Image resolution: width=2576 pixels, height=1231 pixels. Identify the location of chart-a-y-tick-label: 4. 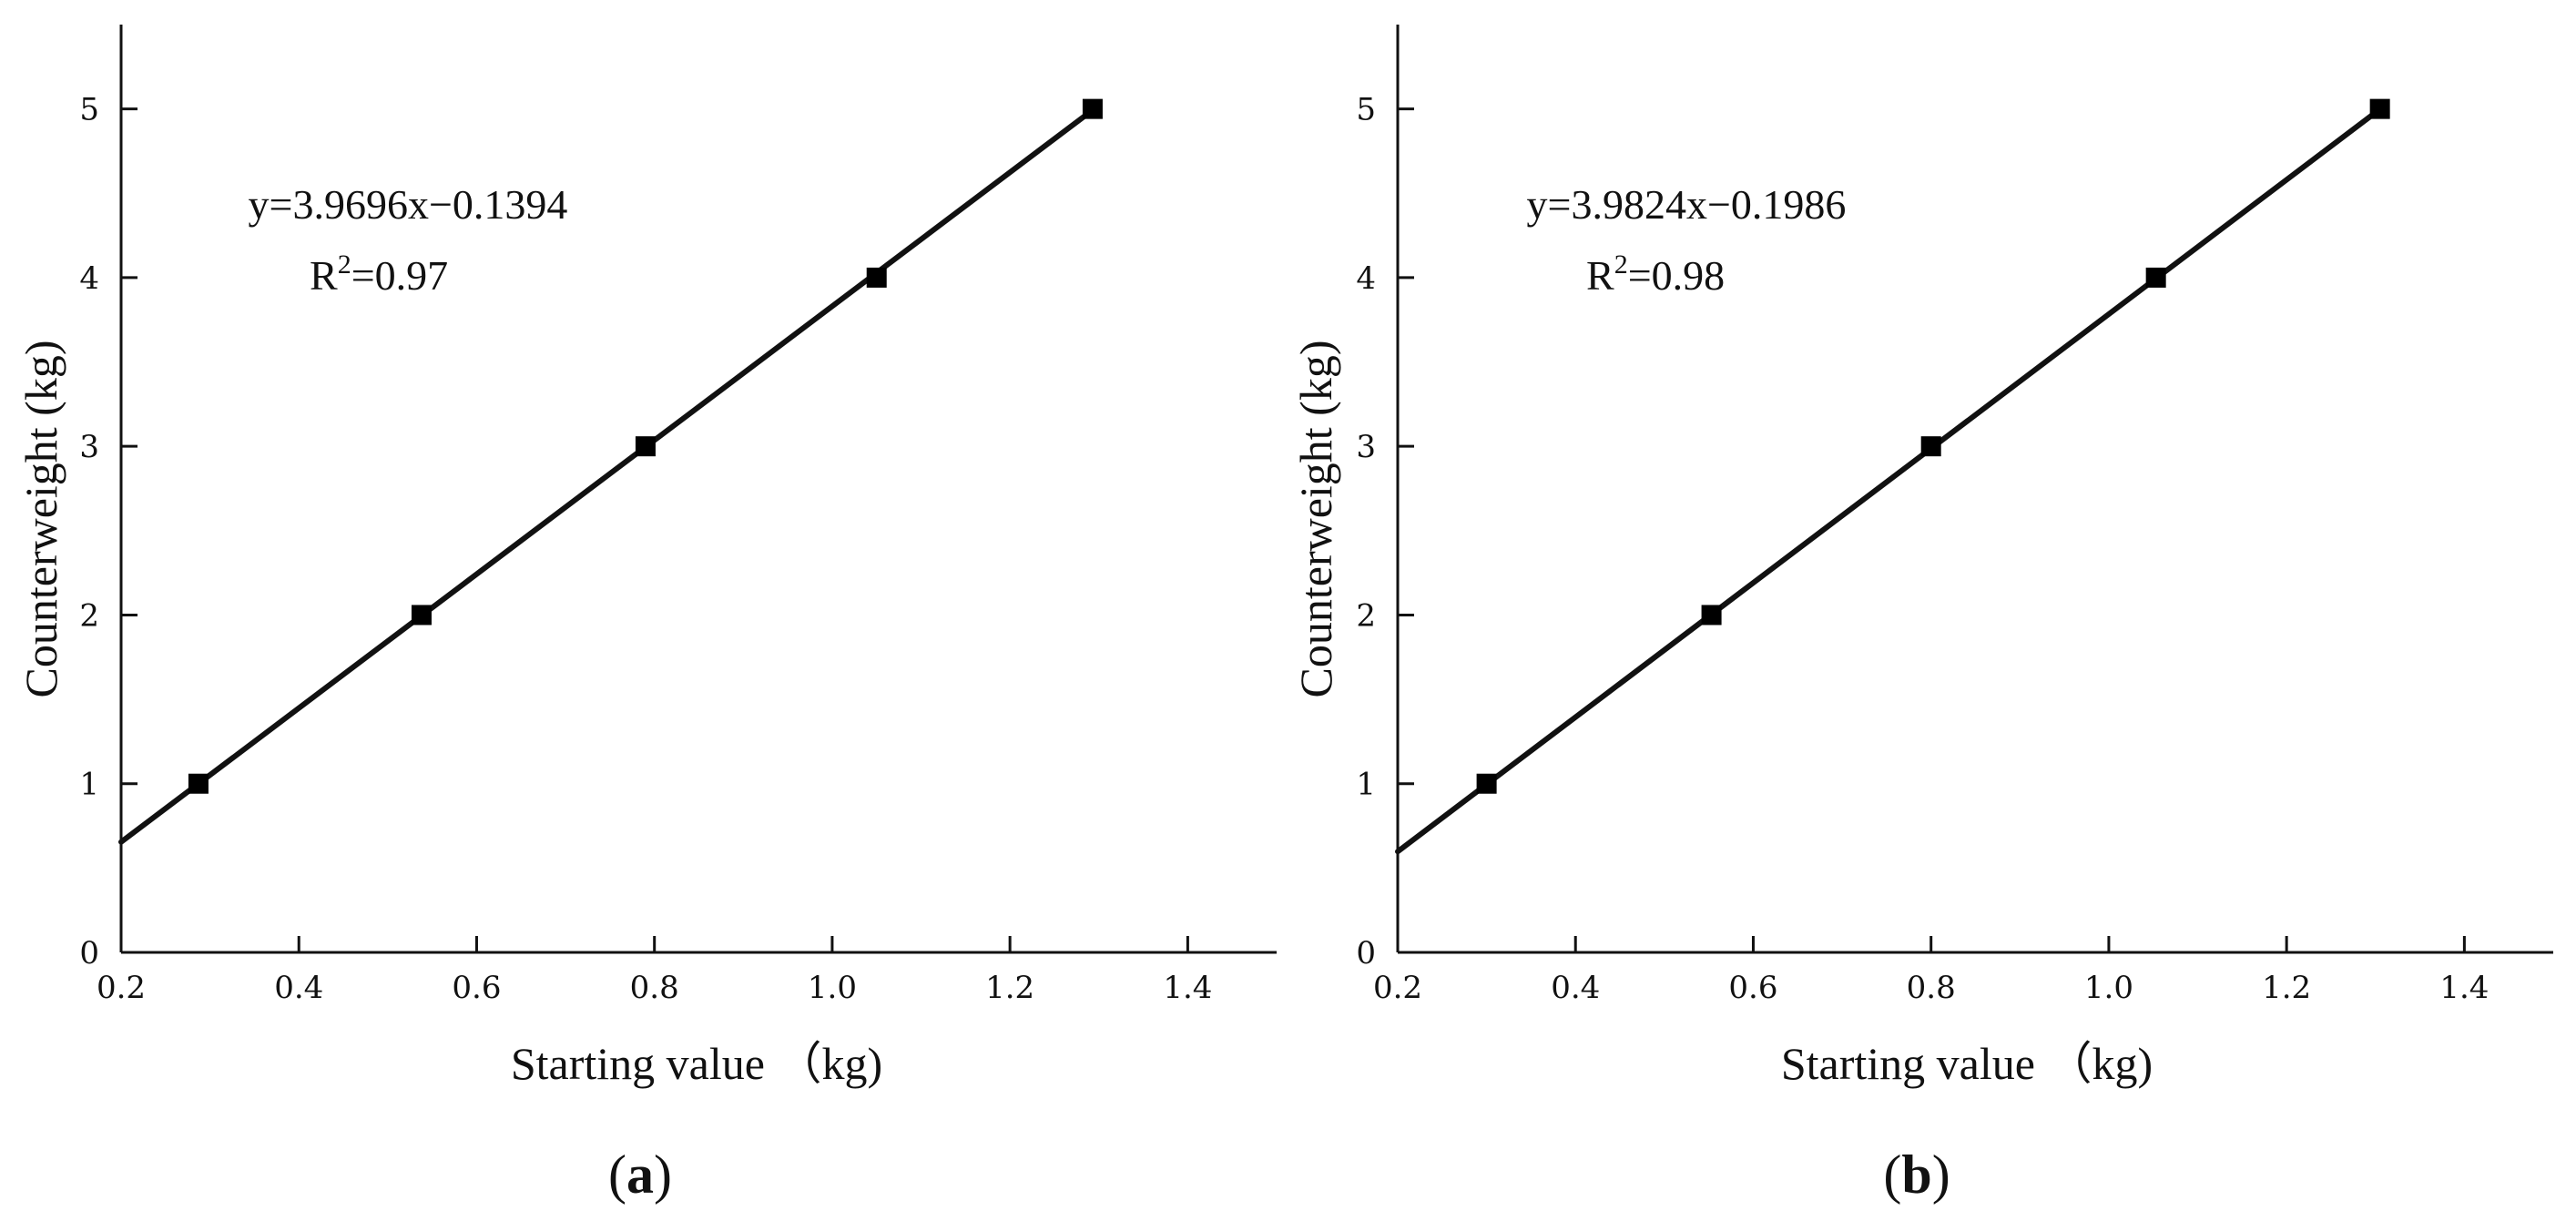
(89, 278).